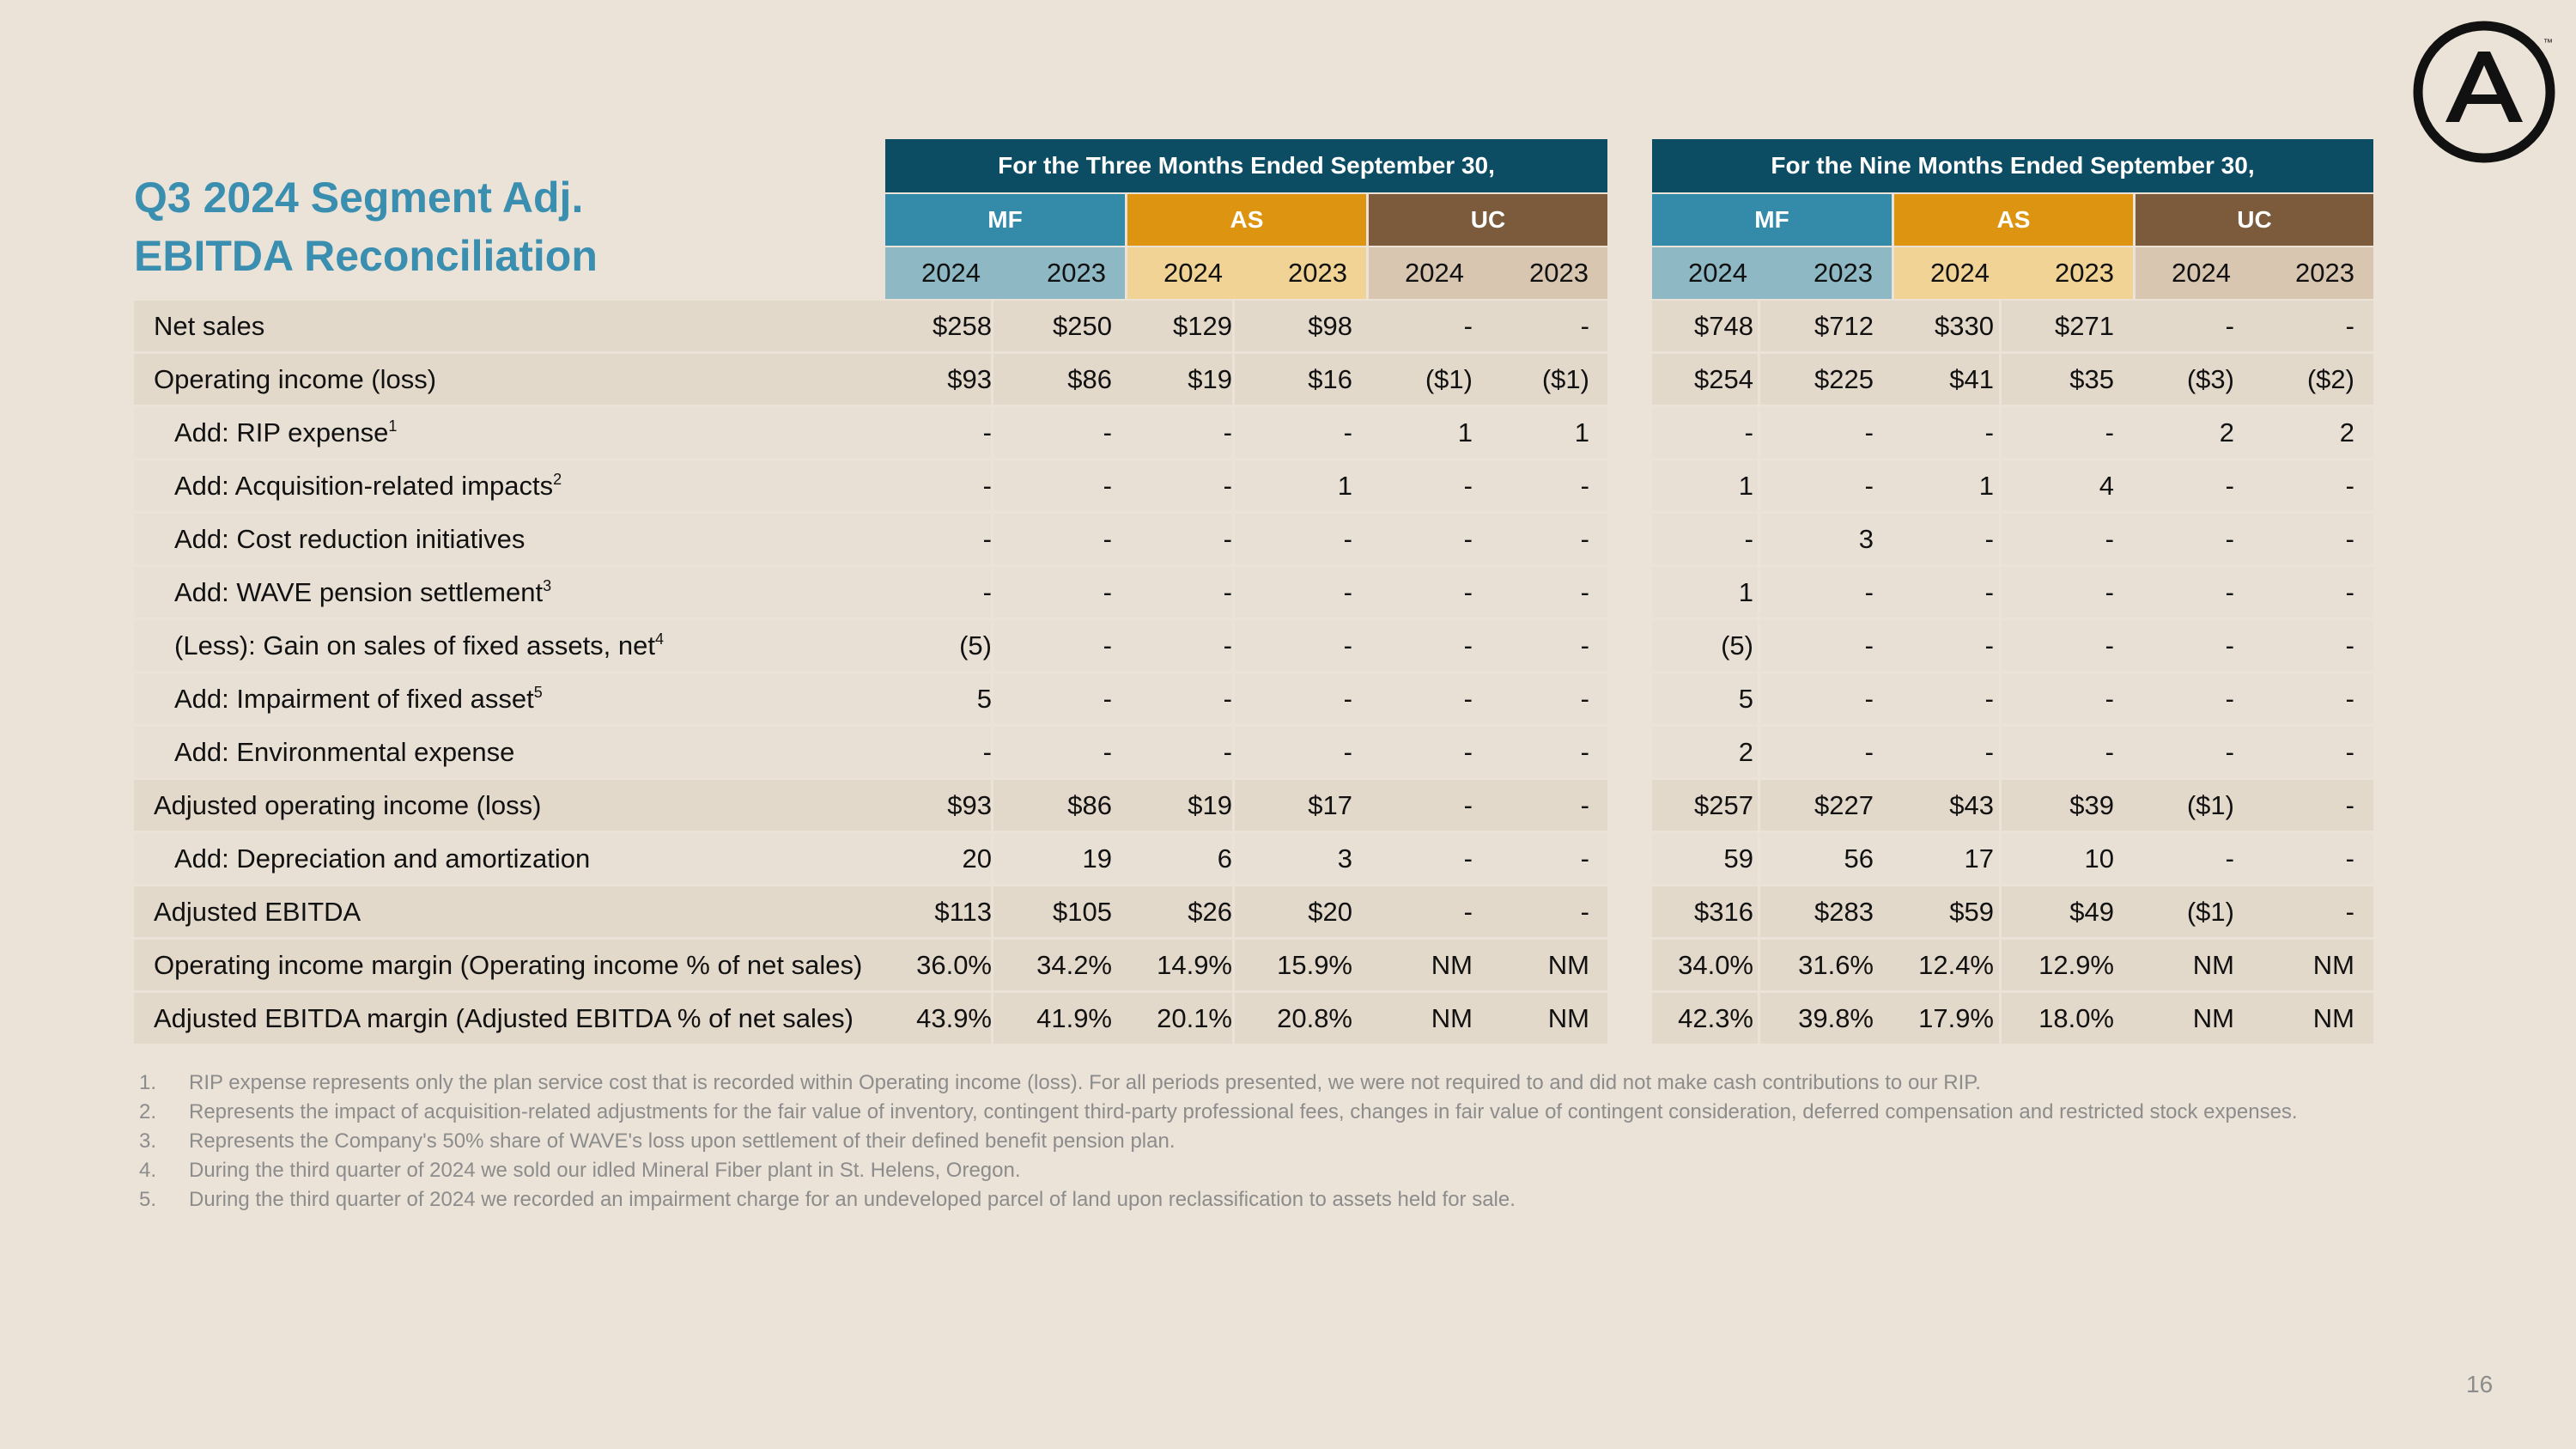  What do you see at coordinates (209, 326) in the screenshot?
I see `row-label: Net sales` at bounding box center [209, 326].